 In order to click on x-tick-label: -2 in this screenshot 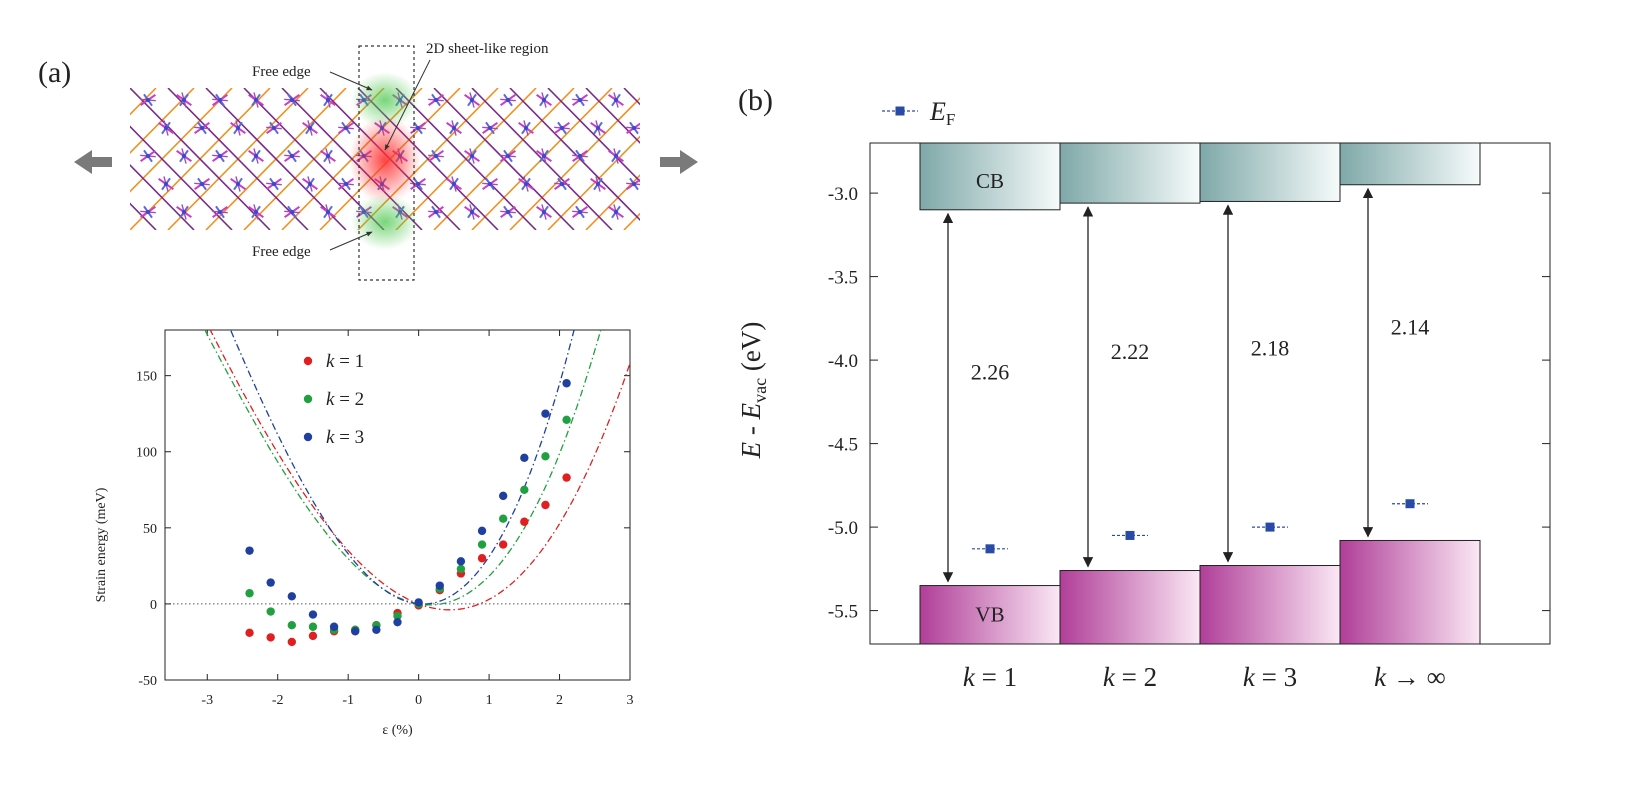, I will do `click(278, 700)`.